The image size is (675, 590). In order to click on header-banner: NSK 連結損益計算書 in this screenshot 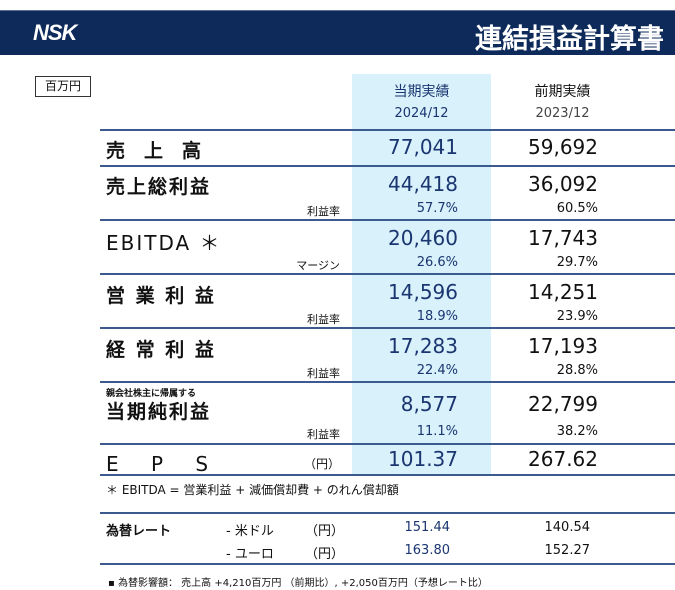, I will do `click(337, 32)`.